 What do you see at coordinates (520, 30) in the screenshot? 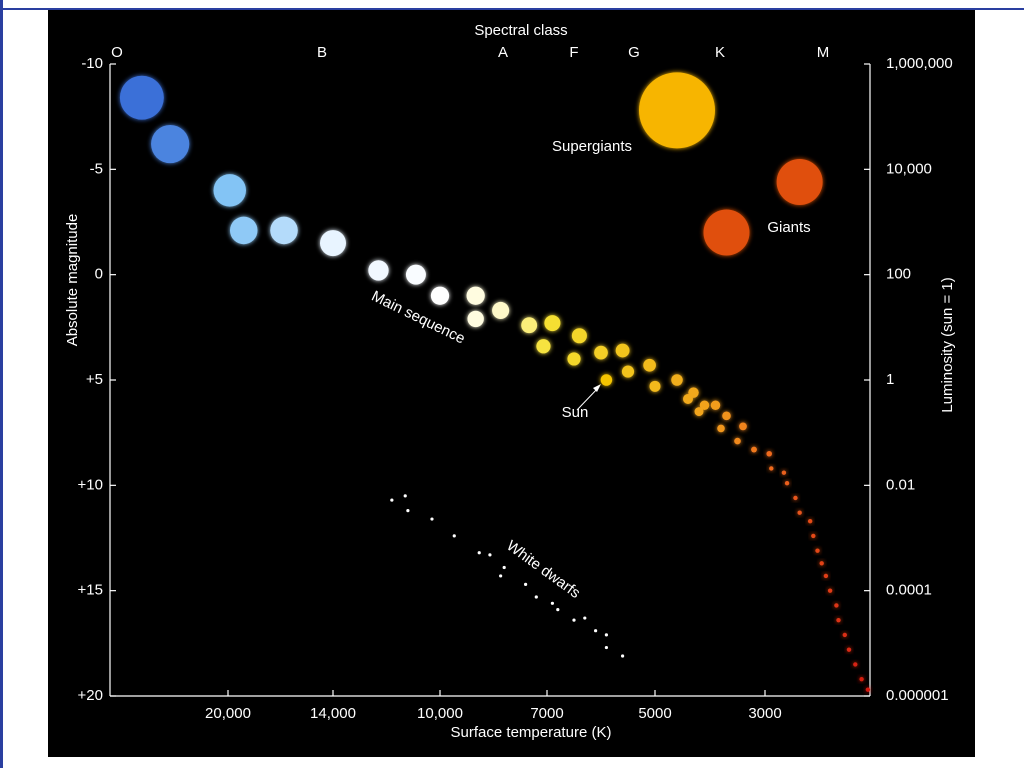
I see `top-axis-title: Spectral class` at bounding box center [520, 30].